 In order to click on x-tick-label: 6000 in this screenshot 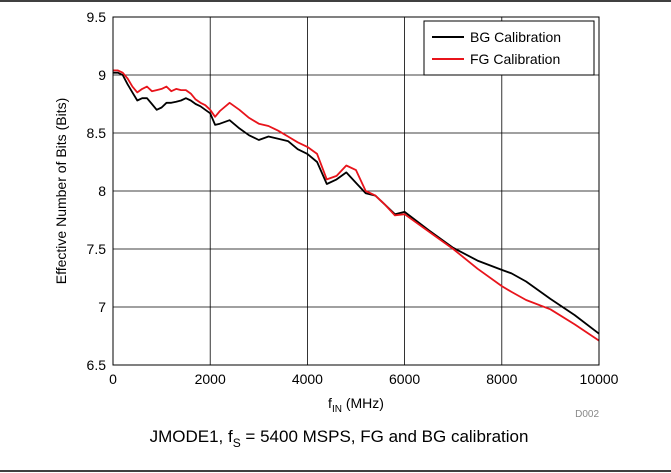, I will do `click(404, 379)`.